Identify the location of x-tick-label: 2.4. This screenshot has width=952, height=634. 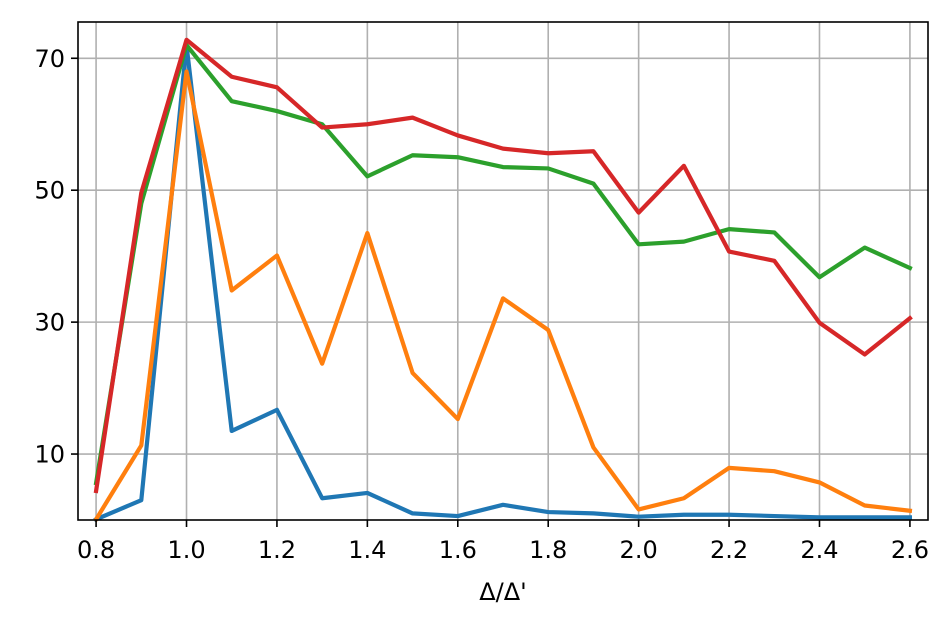
(819, 550).